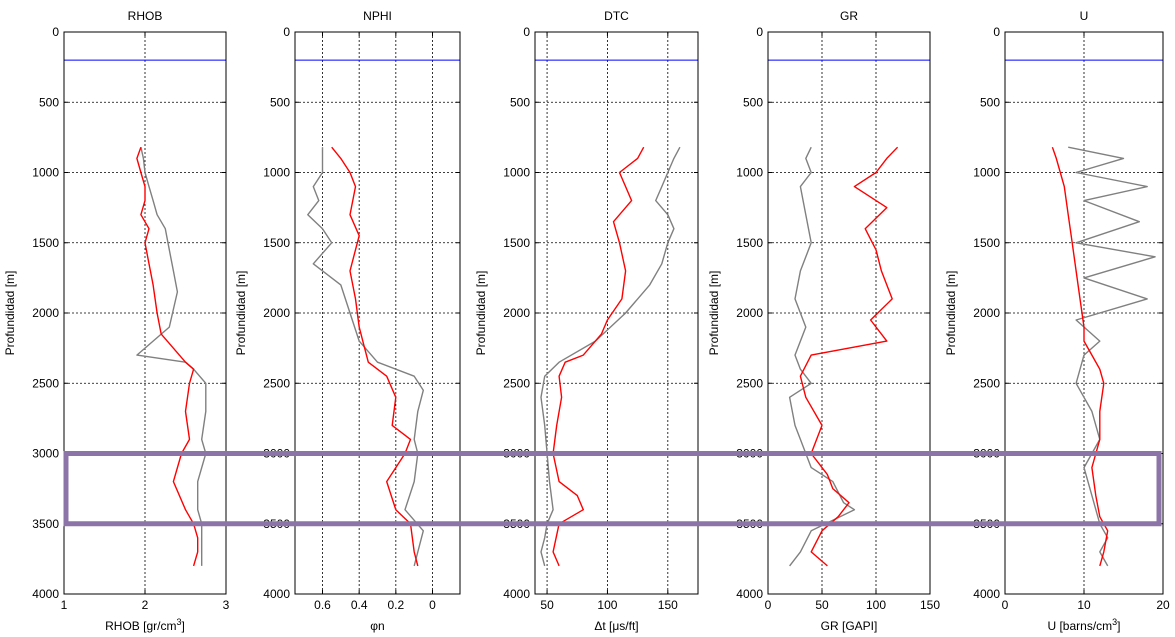  I want to click on x-tick-label: 0.6, so click(322, 605).